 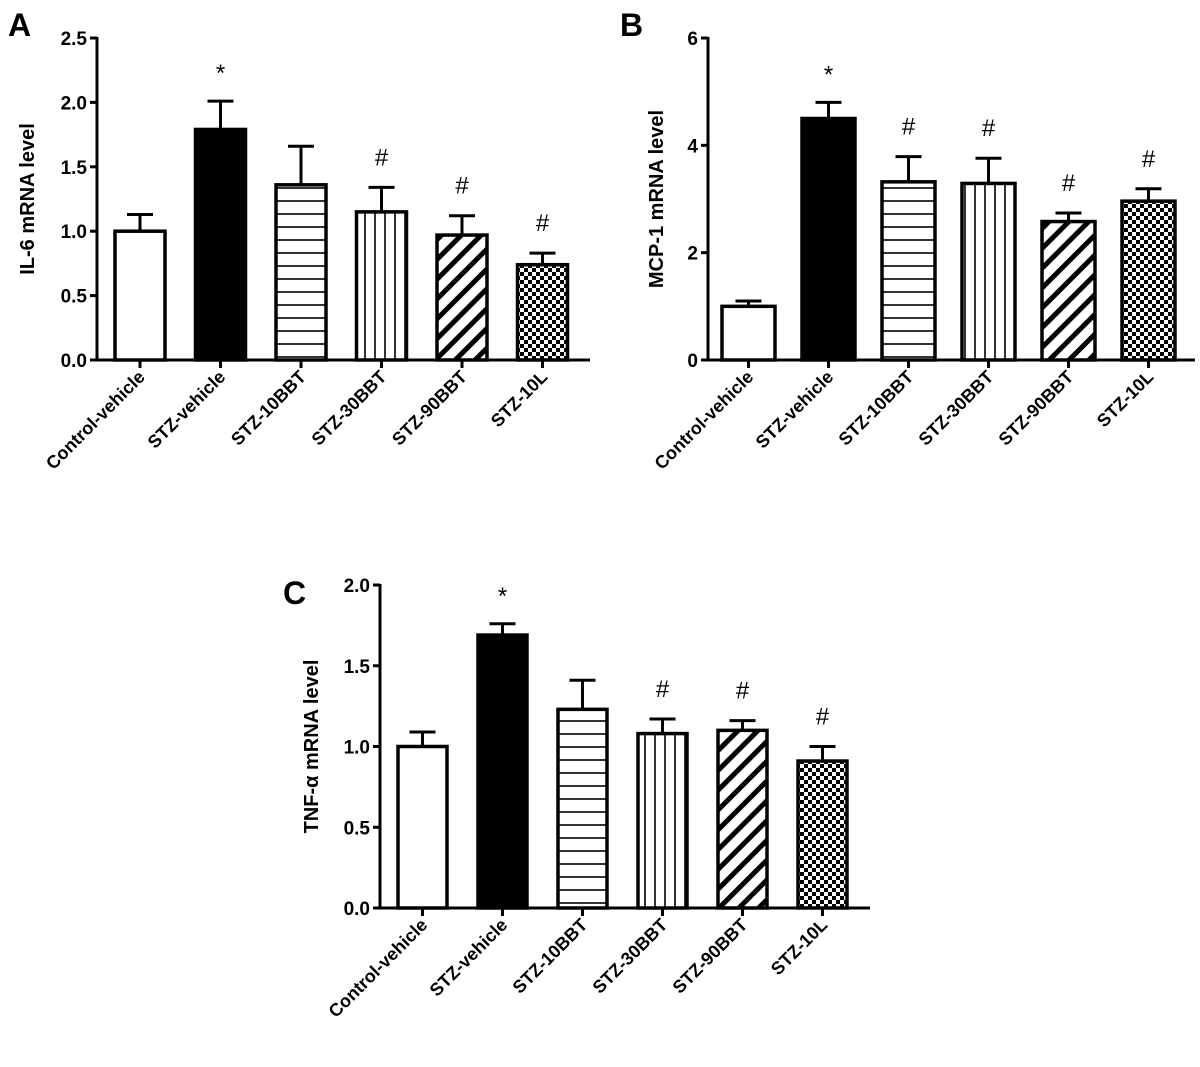 I want to click on y-tick-label: 2.5, so click(x=74, y=39).